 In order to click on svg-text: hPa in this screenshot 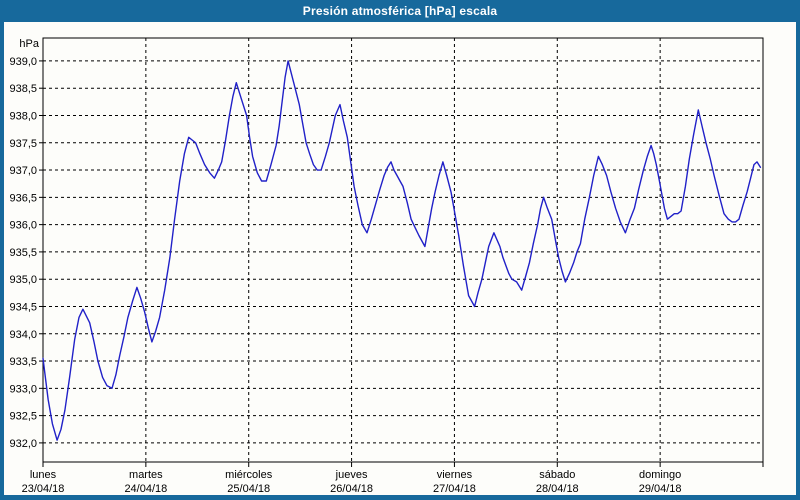, I will do `click(29, 44)`.